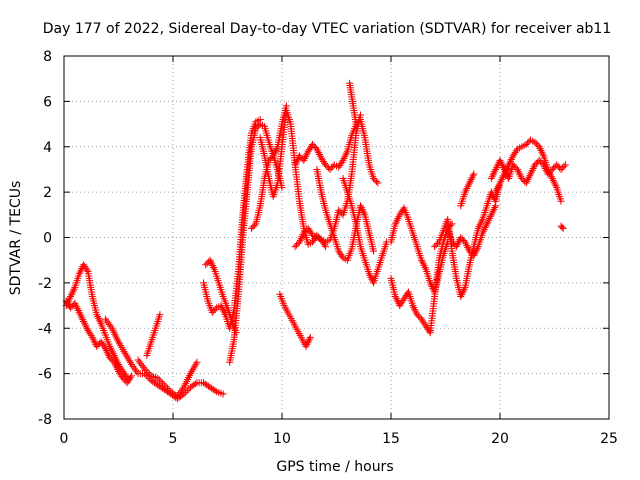  What do you see at coordinates (45, 329) in the screenshot?
I see `y-tick-label: -4` at bounding box center [45, 329].